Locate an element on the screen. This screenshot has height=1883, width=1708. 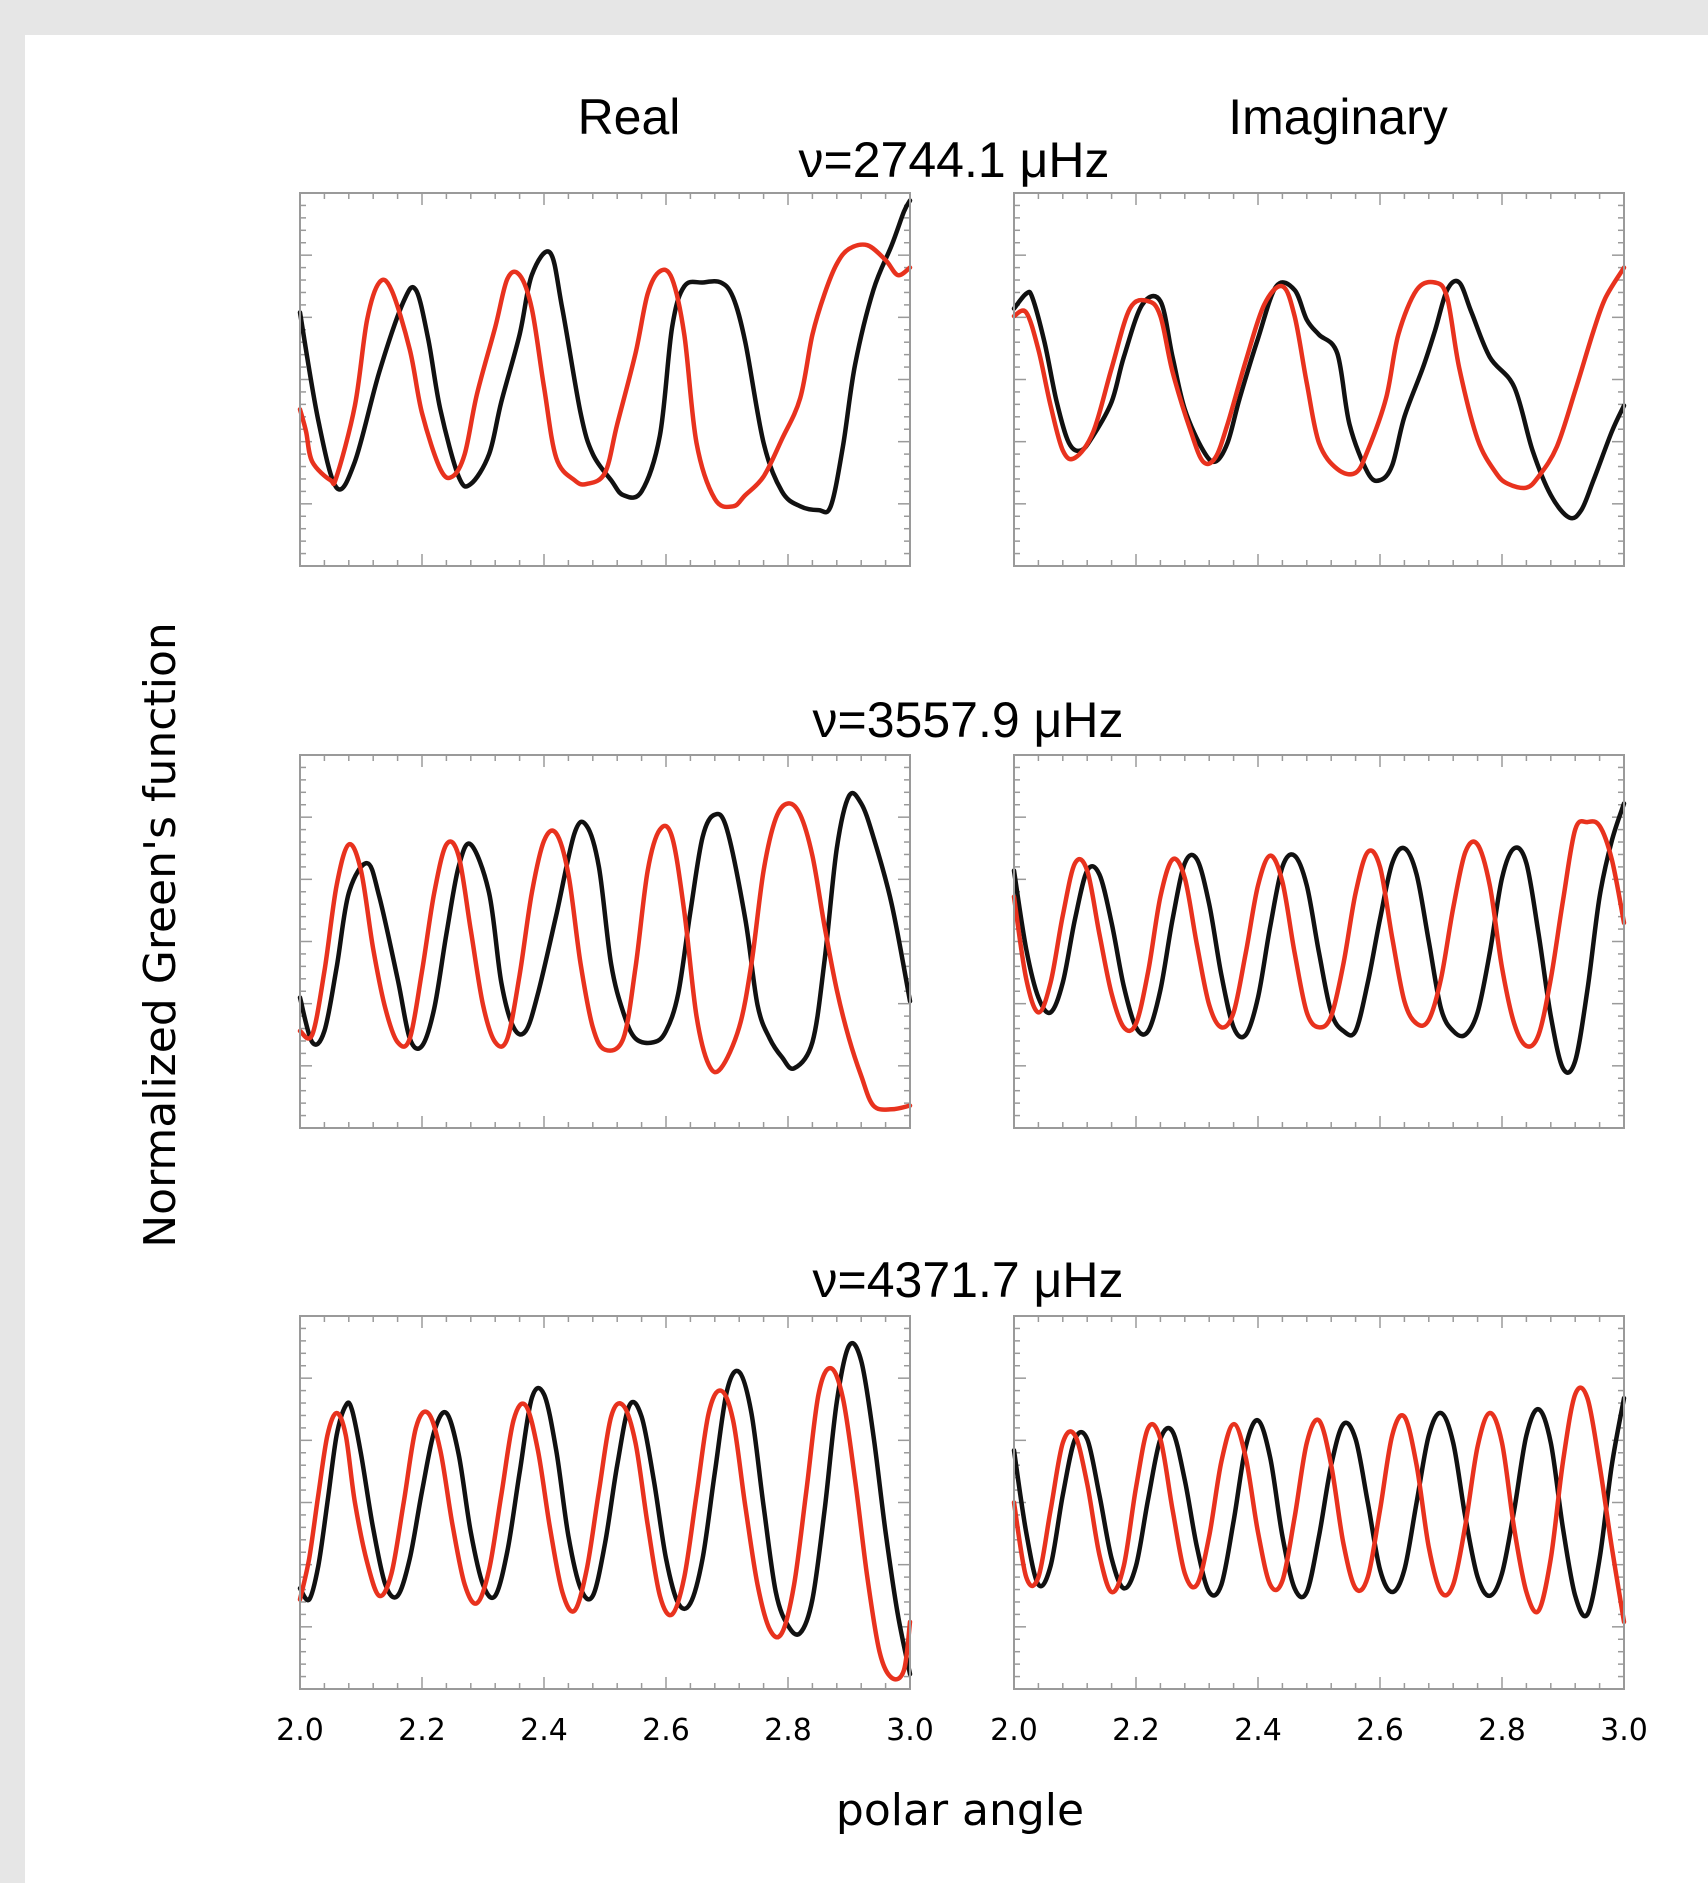
row-title-2: ν=3557.9 μHz is located at coordinates (968, 720).